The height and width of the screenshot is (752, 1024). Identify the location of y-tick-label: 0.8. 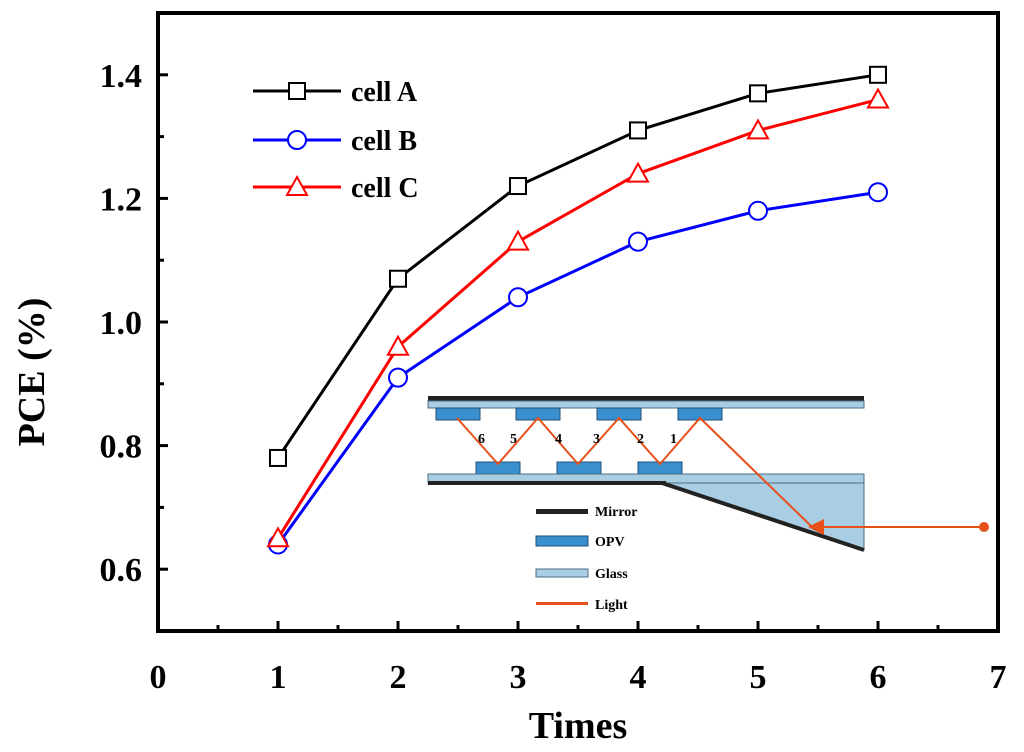
(121, 447).